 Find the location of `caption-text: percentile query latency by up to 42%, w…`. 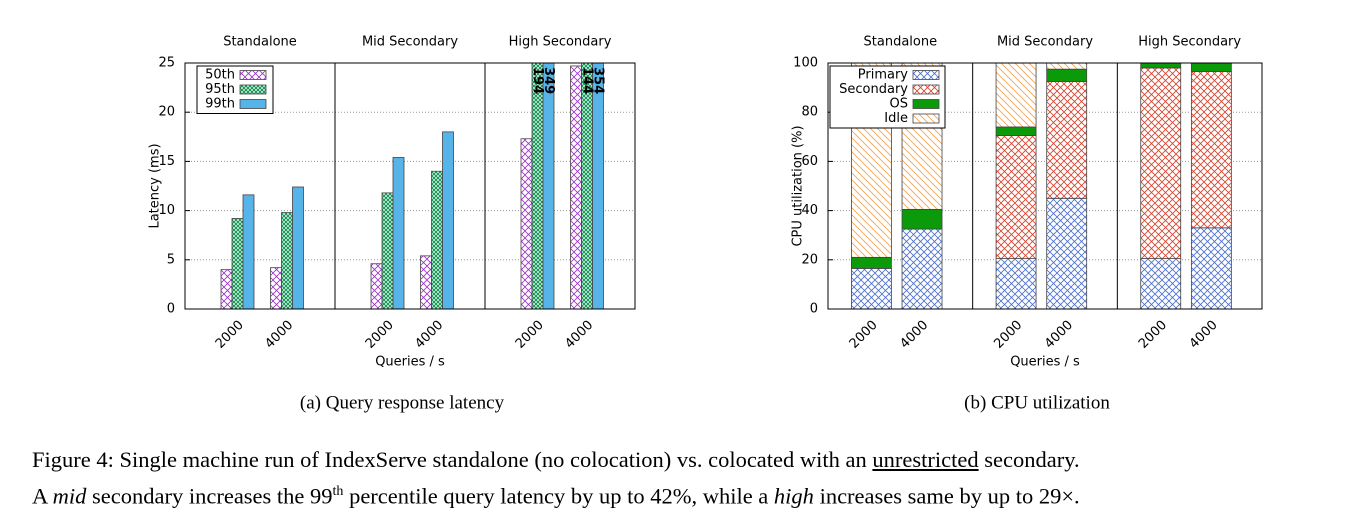

caption-text: percentile query latency by up to 42%, w… is located at coordinates (558, 496).